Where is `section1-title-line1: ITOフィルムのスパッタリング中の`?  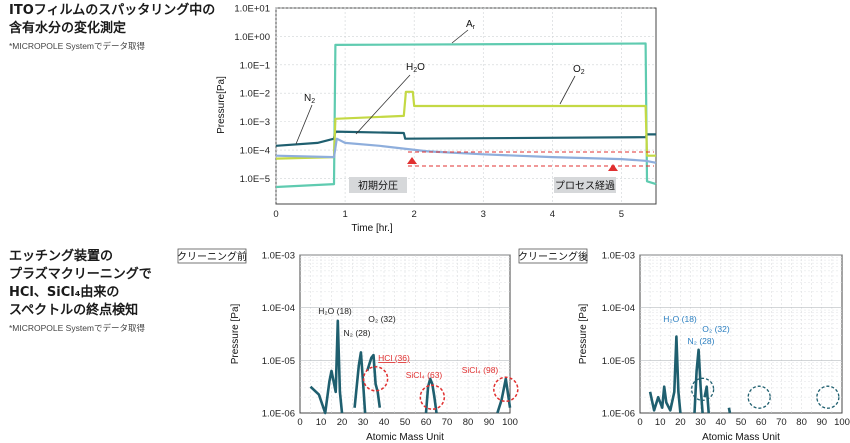 section1-title-line1: ITOフィルムのスパッタリング中の is located at coordinates (112, 10).